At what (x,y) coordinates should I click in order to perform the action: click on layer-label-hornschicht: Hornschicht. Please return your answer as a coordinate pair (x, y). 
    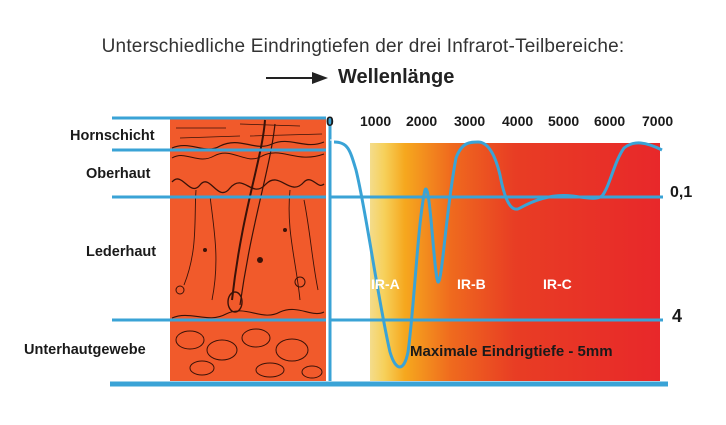
    Looking at the image, I should click on (112, 136).